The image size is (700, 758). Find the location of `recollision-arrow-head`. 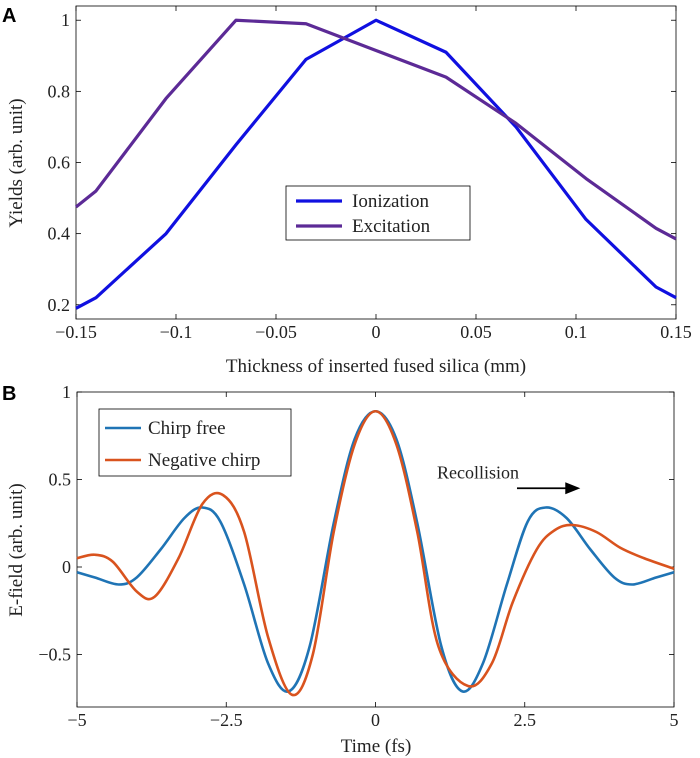

recollision-arrow-head is located at coordinates (573, 488).